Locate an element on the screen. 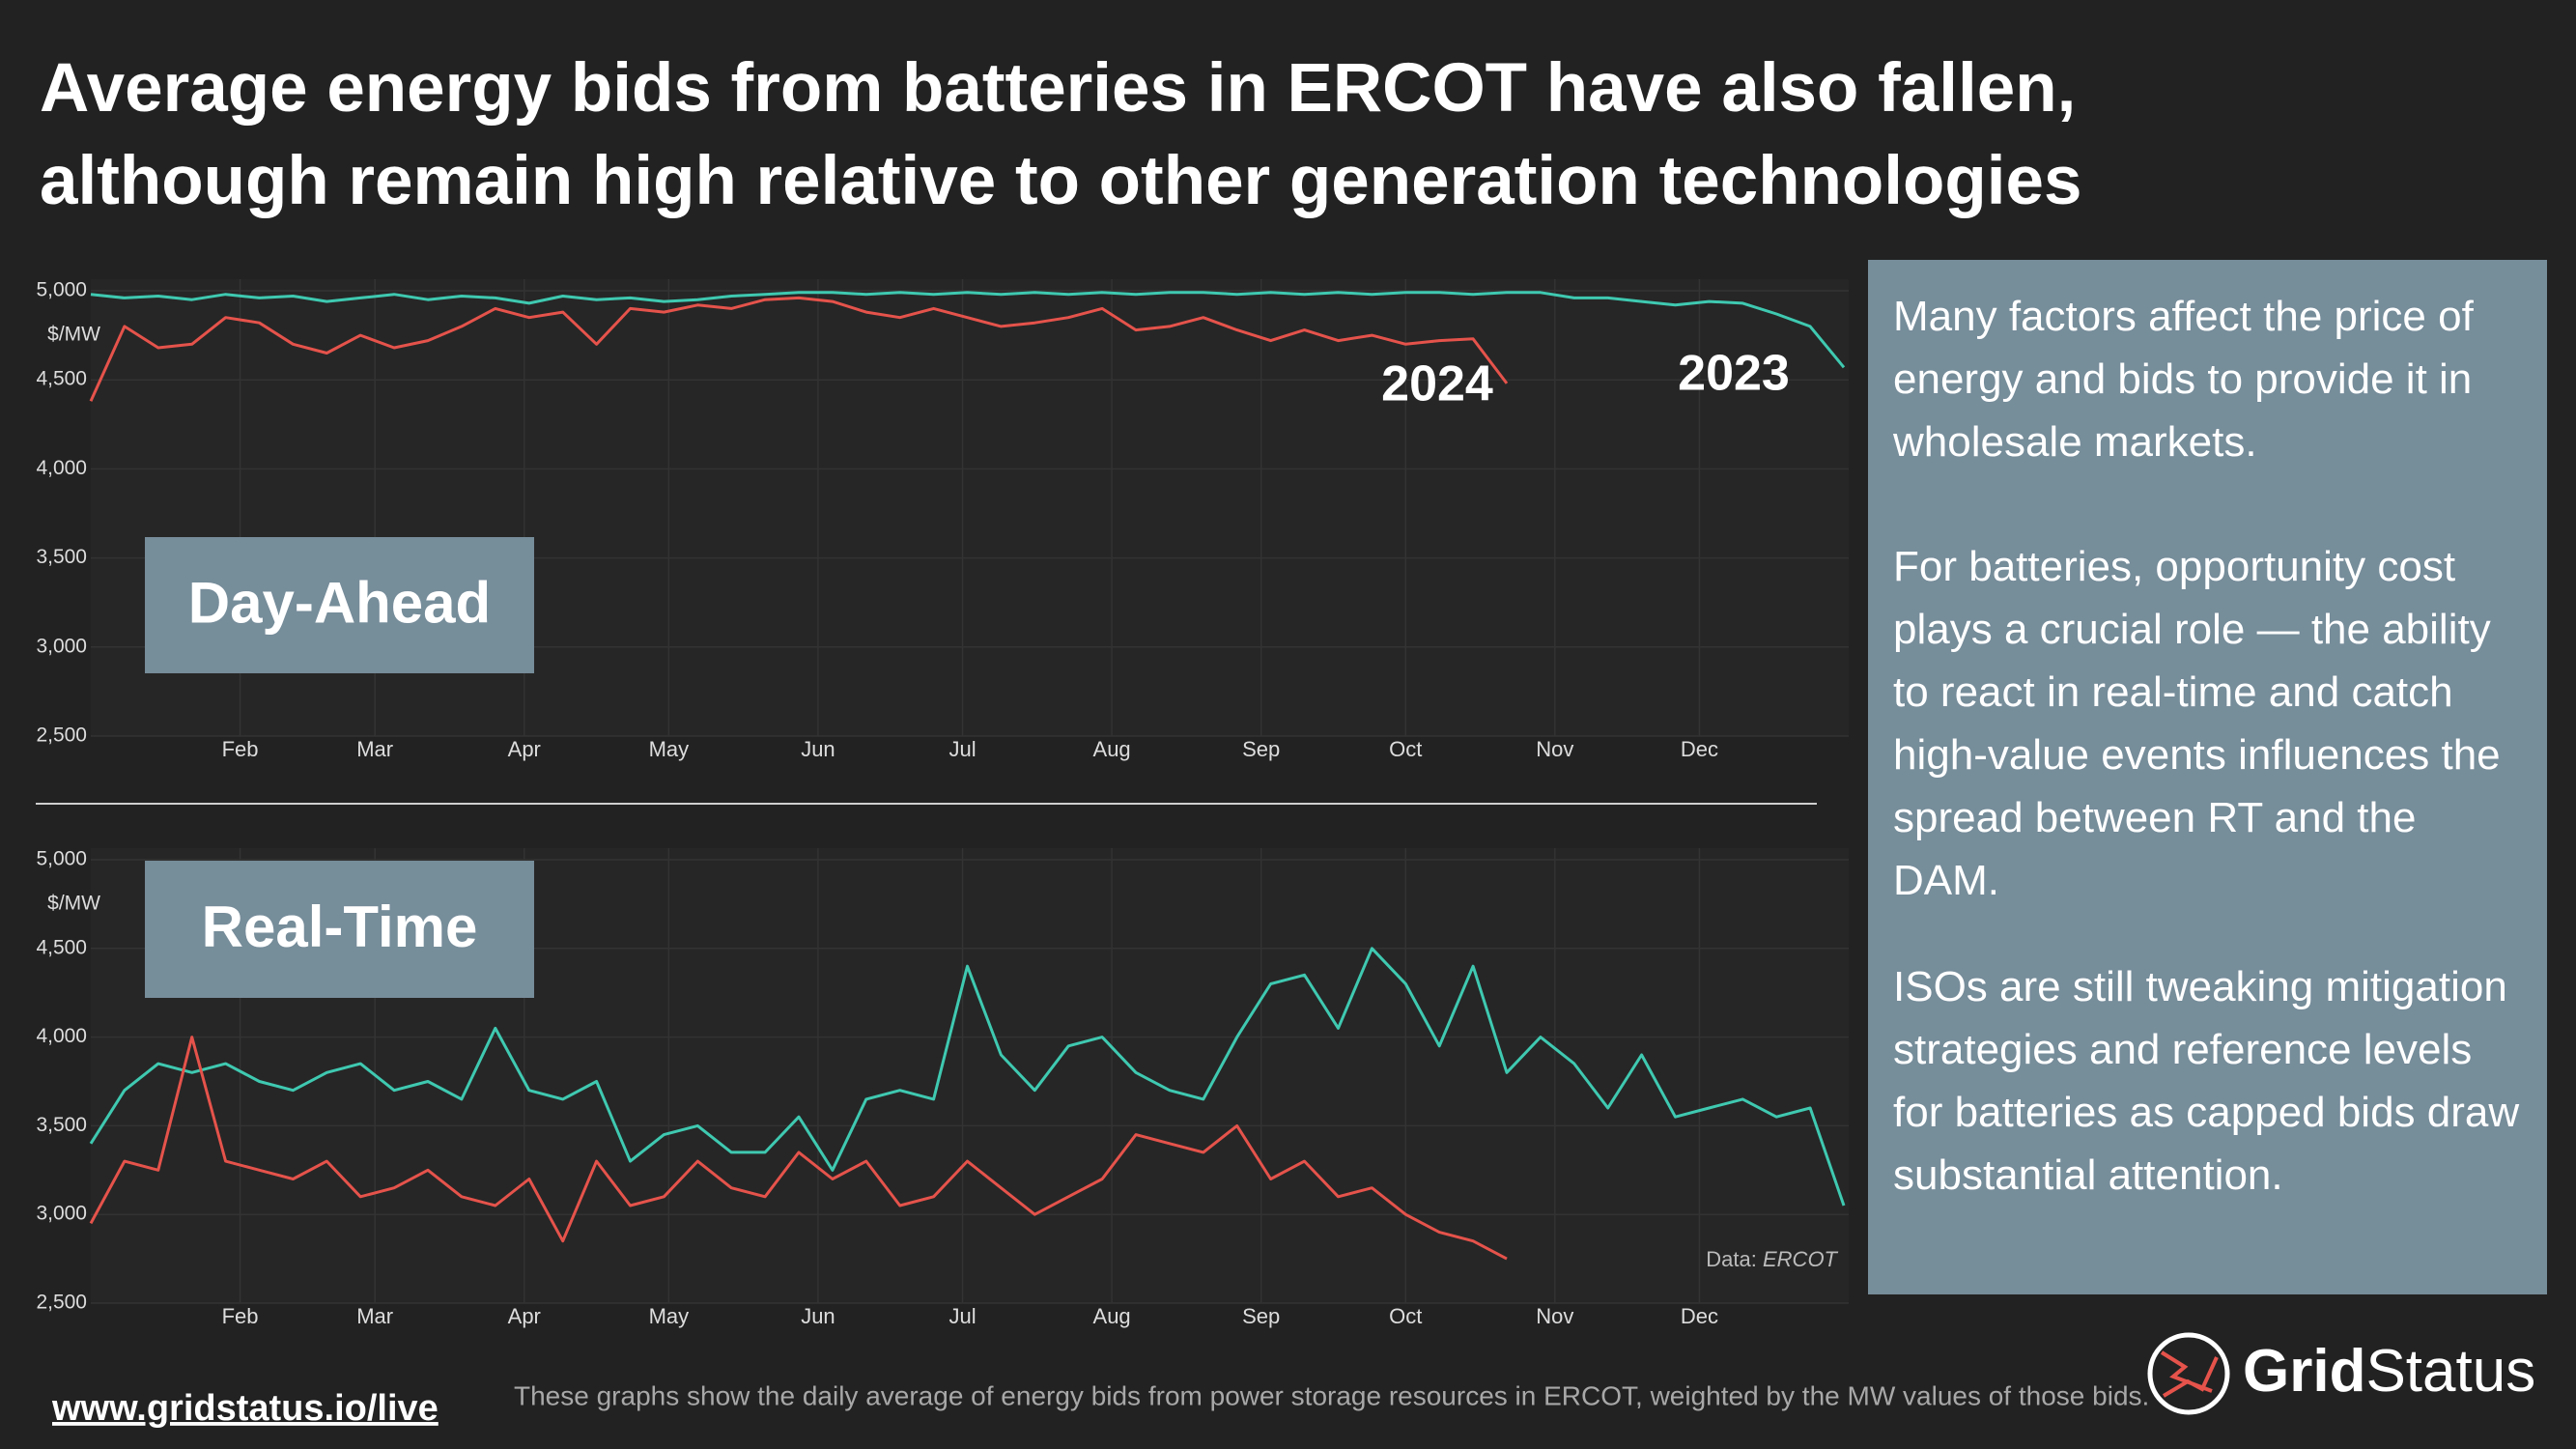 The height and width of the screenshot is (1449, 2576). footer-link: www.gridstatus.io/live is located at coordinates (245, 1408).